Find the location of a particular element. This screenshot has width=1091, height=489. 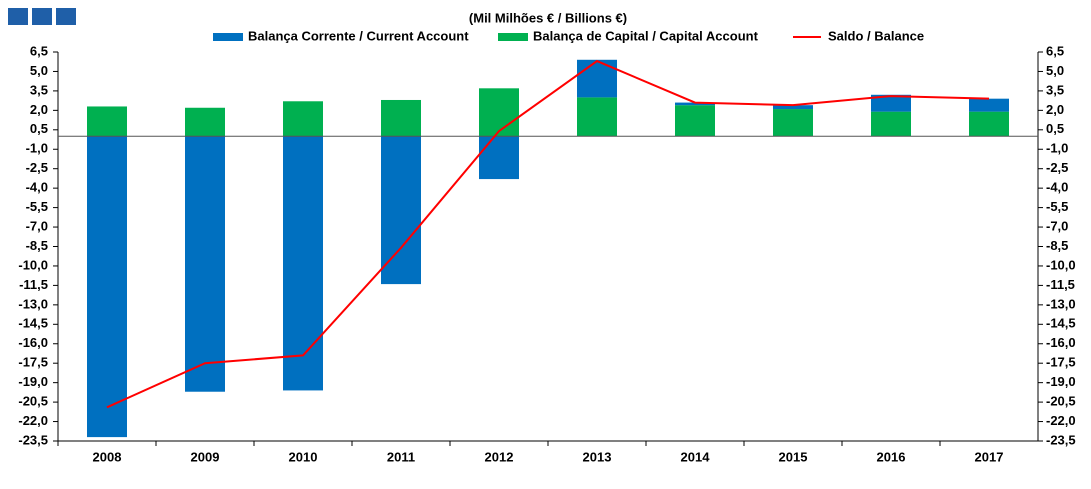

legend-label: Saldo / Balance is located at coordinates (876, 35).